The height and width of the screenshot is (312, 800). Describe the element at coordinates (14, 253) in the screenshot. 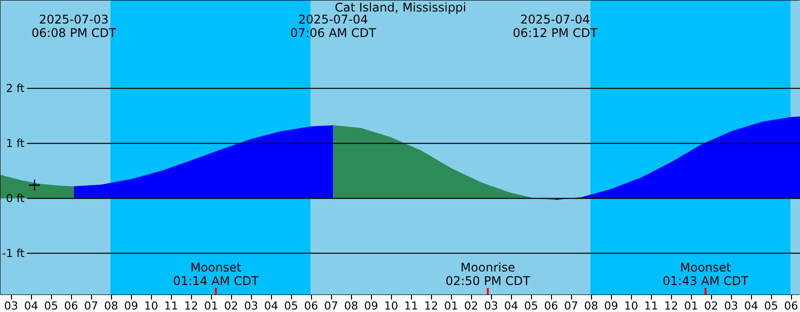

I see `y-tick-label: -1 ft` at that location.